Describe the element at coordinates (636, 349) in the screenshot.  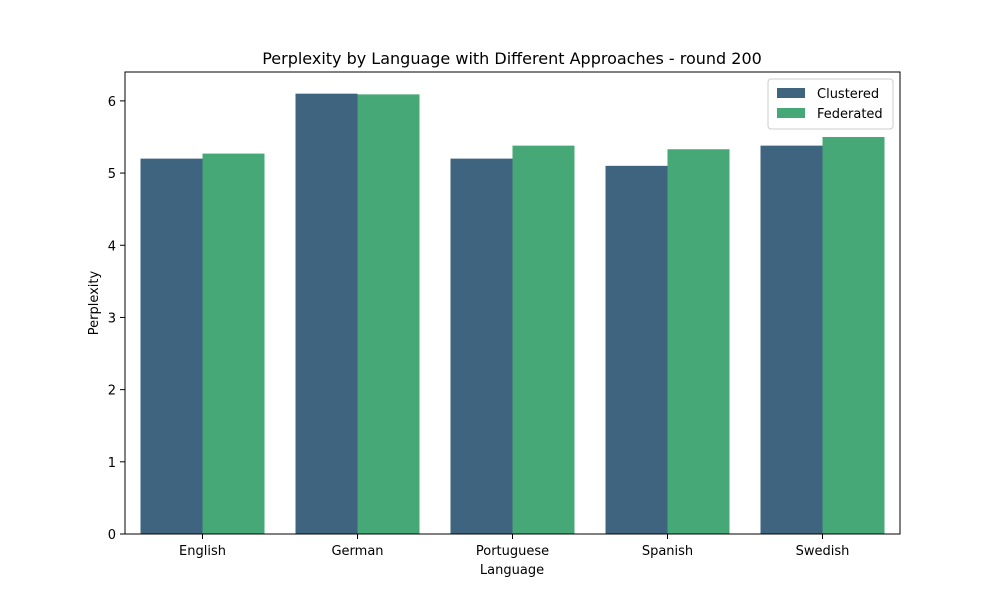
I see `bar-clustered-spanish` at that location.